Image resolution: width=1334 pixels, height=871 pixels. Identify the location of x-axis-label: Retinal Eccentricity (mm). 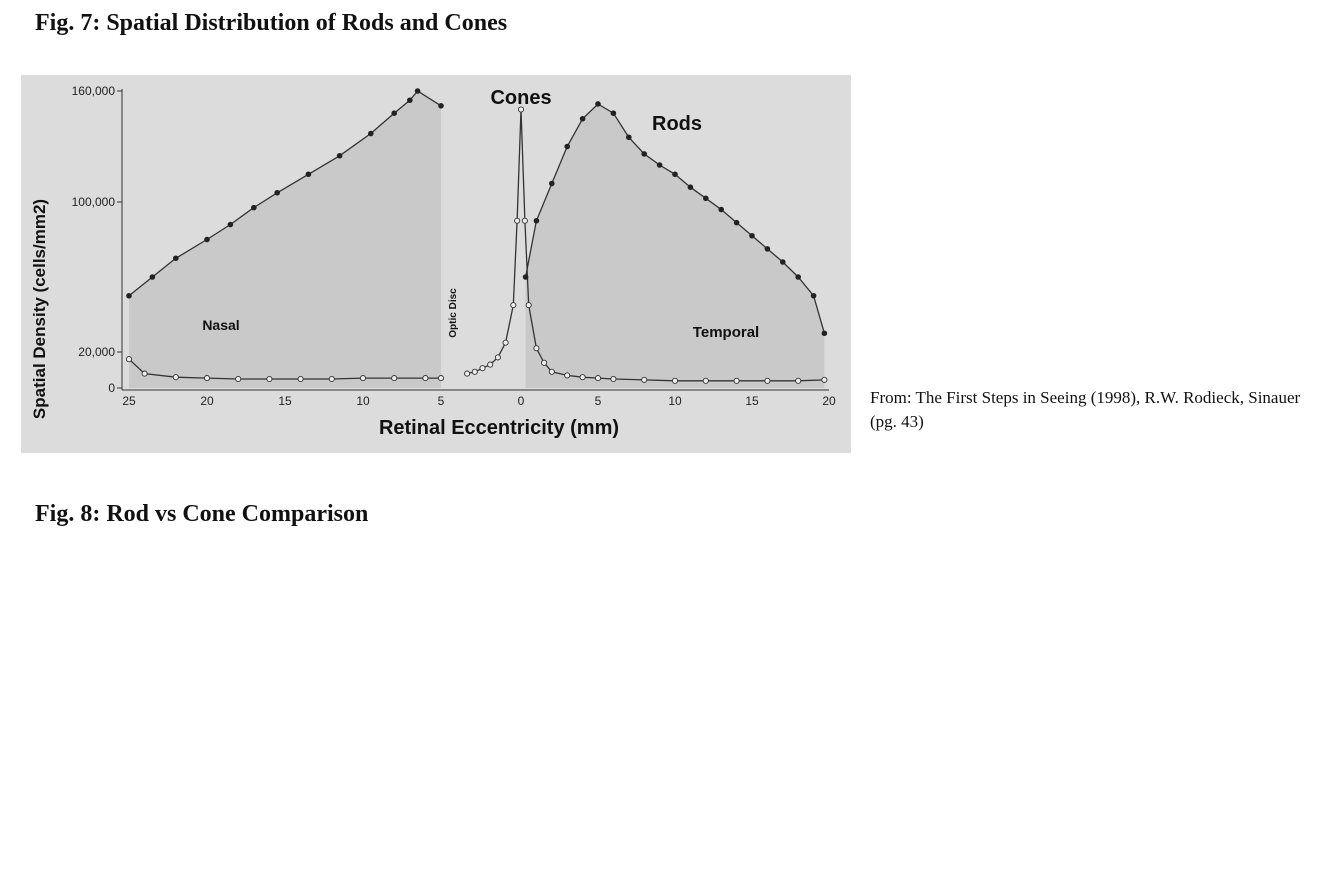
(499, 428).